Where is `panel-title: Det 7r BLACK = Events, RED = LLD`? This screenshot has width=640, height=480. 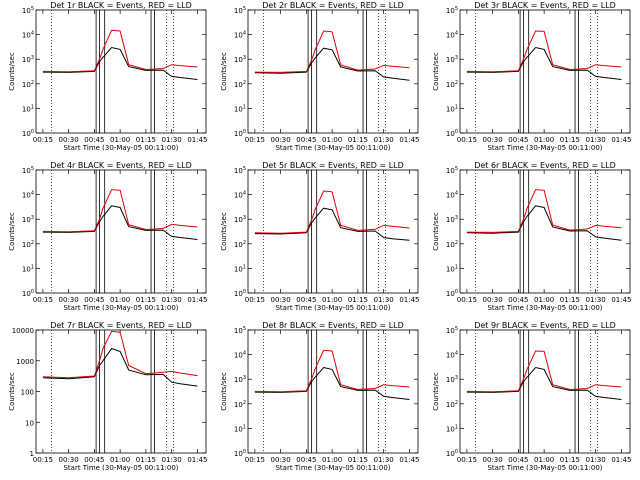
panel-title: Det 7r BLACK = Events, RED = LLD is located at coordinates (121, 325).